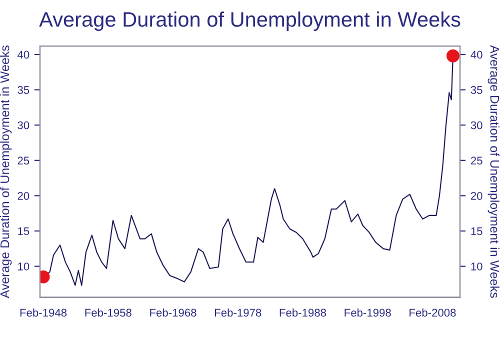  What do you see at coordinates (476, 231) in the screenshot?
I see `y2-tick-label: 15` at bounding box center [476, 231].